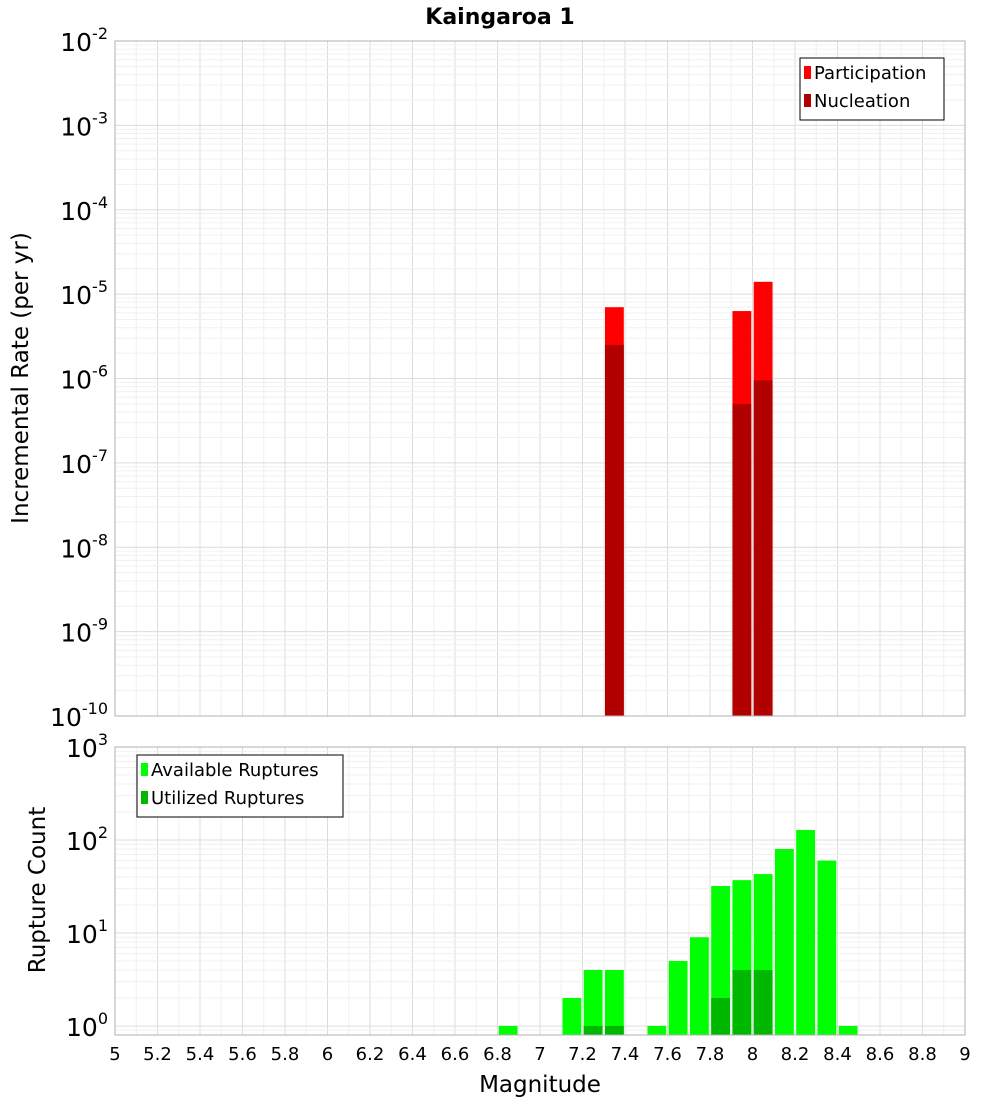 This screenshot has height=1100, width=1000. Describe the element at coordinates (235, 770) in the screenshot. I see `bottom-legend-label: Available Ruptures` at that location.